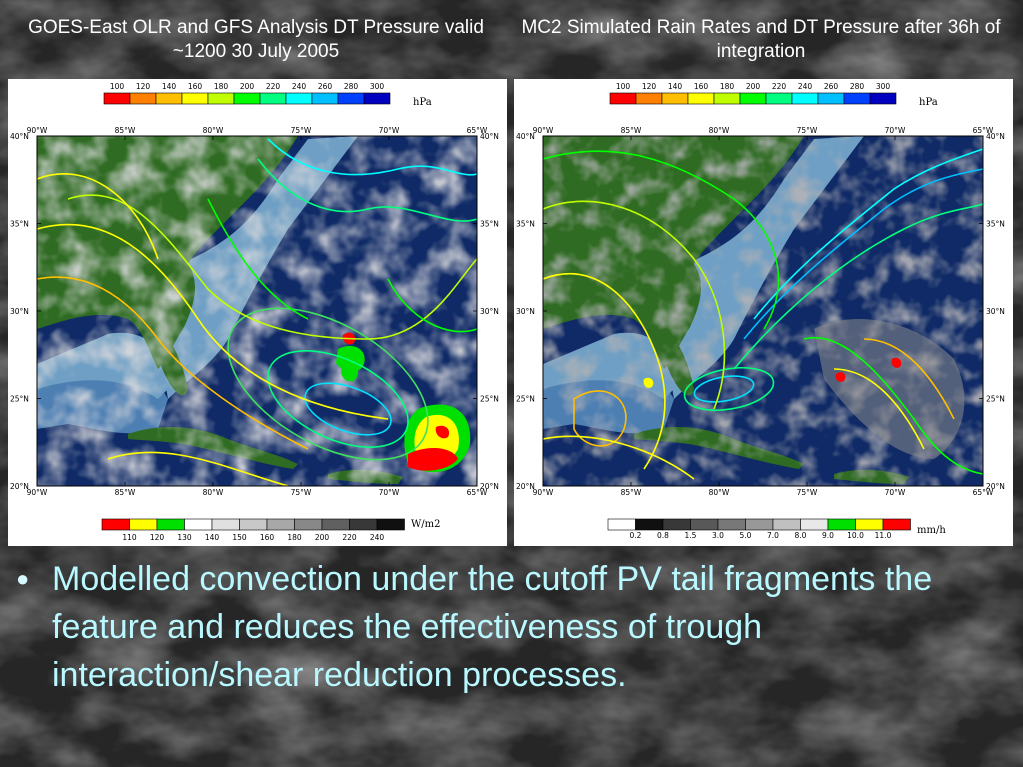 The image size is (1023, 767). Describe the element at coordinates (801, 535) in the screenshot. I see `colorbar-tick-label: 8.0` at that location.